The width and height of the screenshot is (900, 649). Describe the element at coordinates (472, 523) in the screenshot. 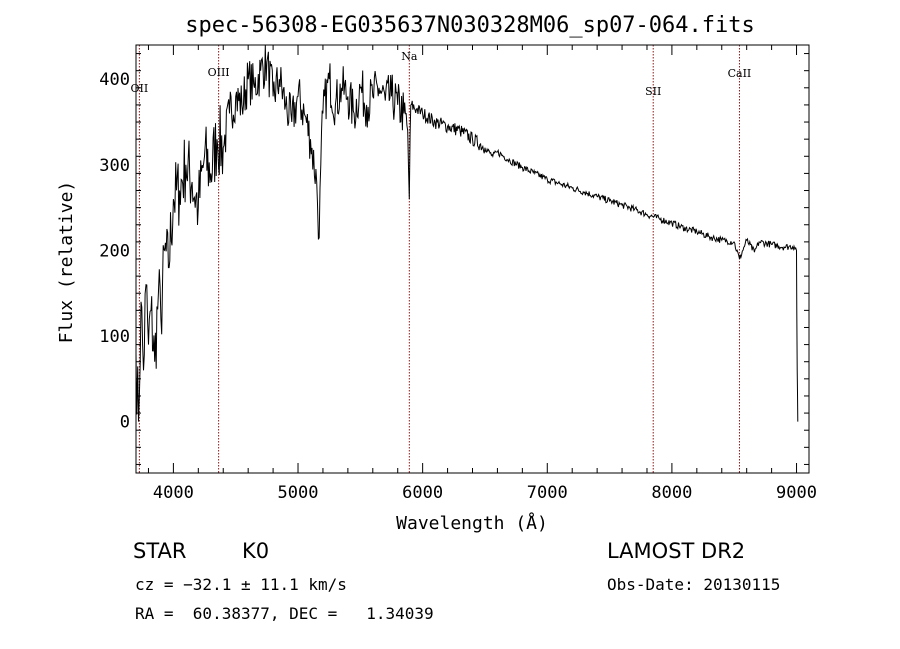

I see `x-axis-label: Wavelength (Å)` at that location.